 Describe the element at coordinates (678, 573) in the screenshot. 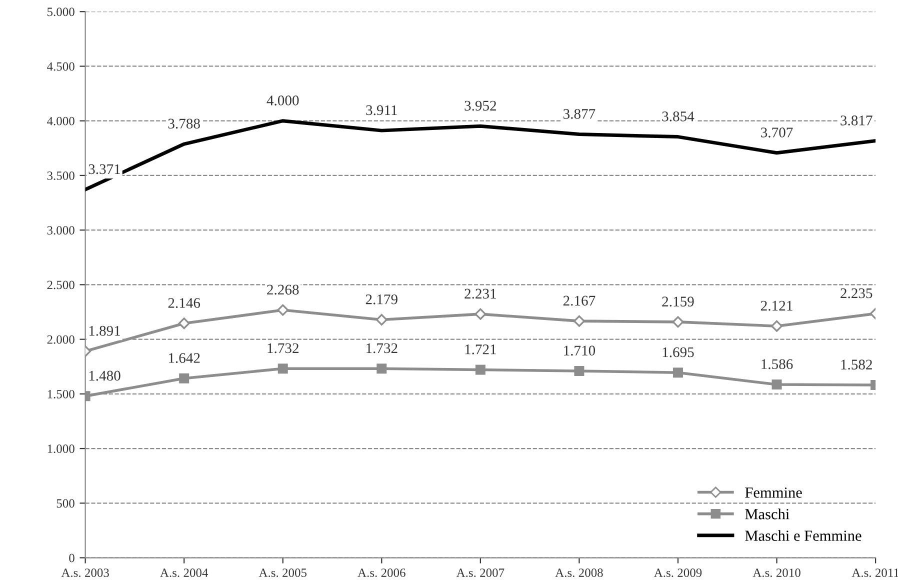

I see `x-tick-label: A.s. 2009` at that location.